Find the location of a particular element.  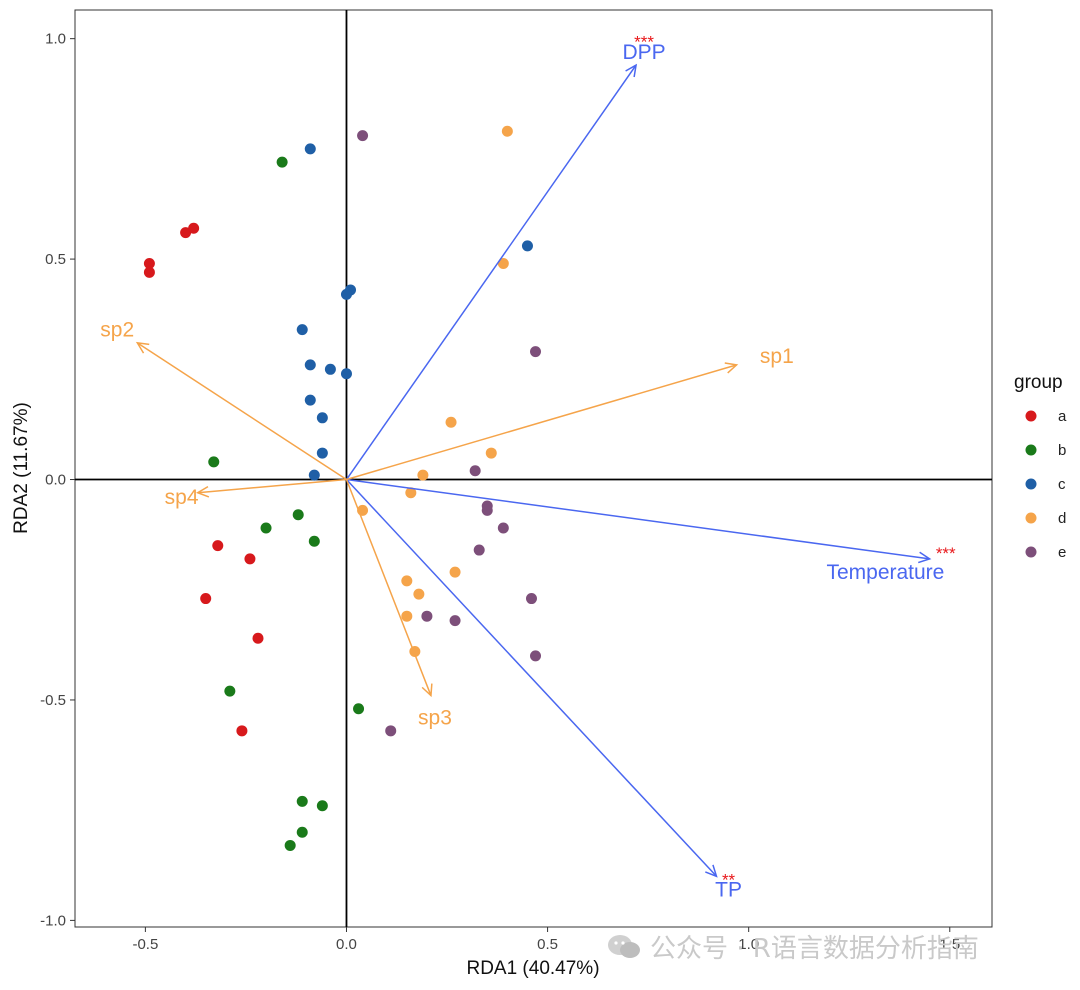

watermark-text: 公众号 · R语言数据分析指南 is located at coordinates (814, 949).